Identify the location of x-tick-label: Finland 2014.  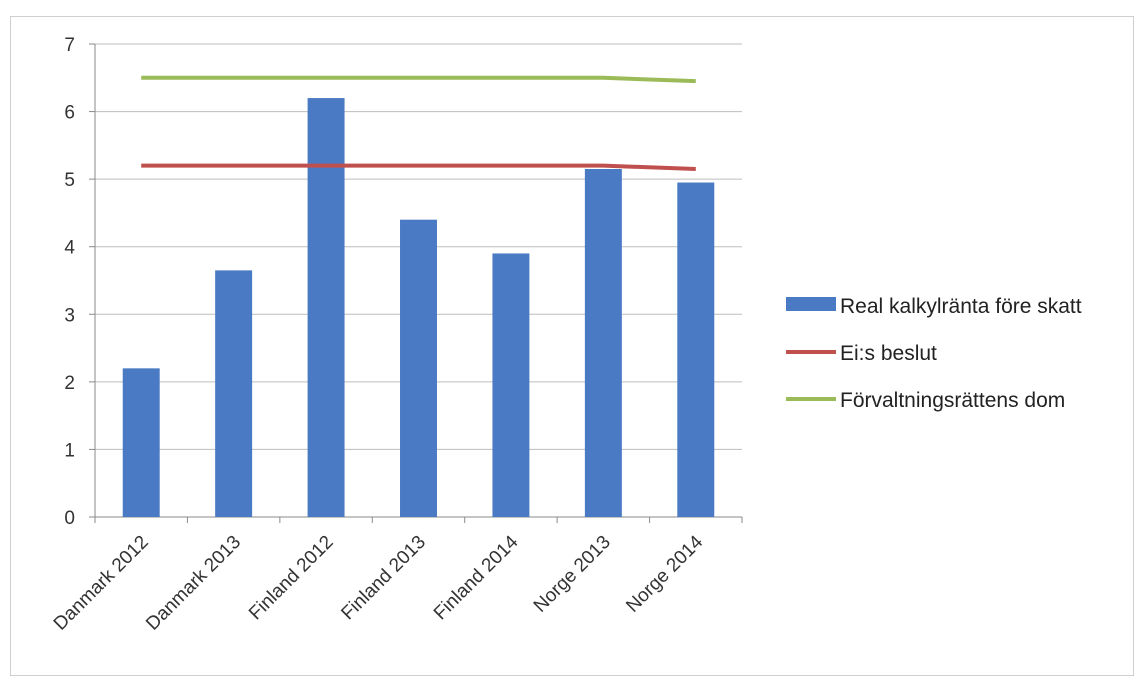
(476, 577).